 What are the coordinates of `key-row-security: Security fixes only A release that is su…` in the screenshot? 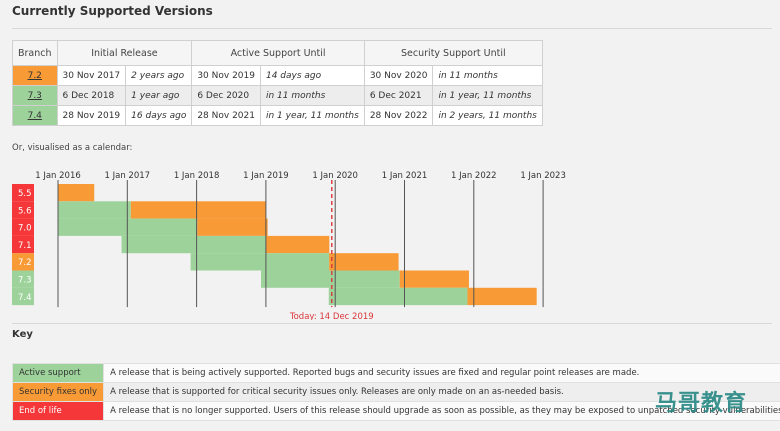 It's located at (395, 392).